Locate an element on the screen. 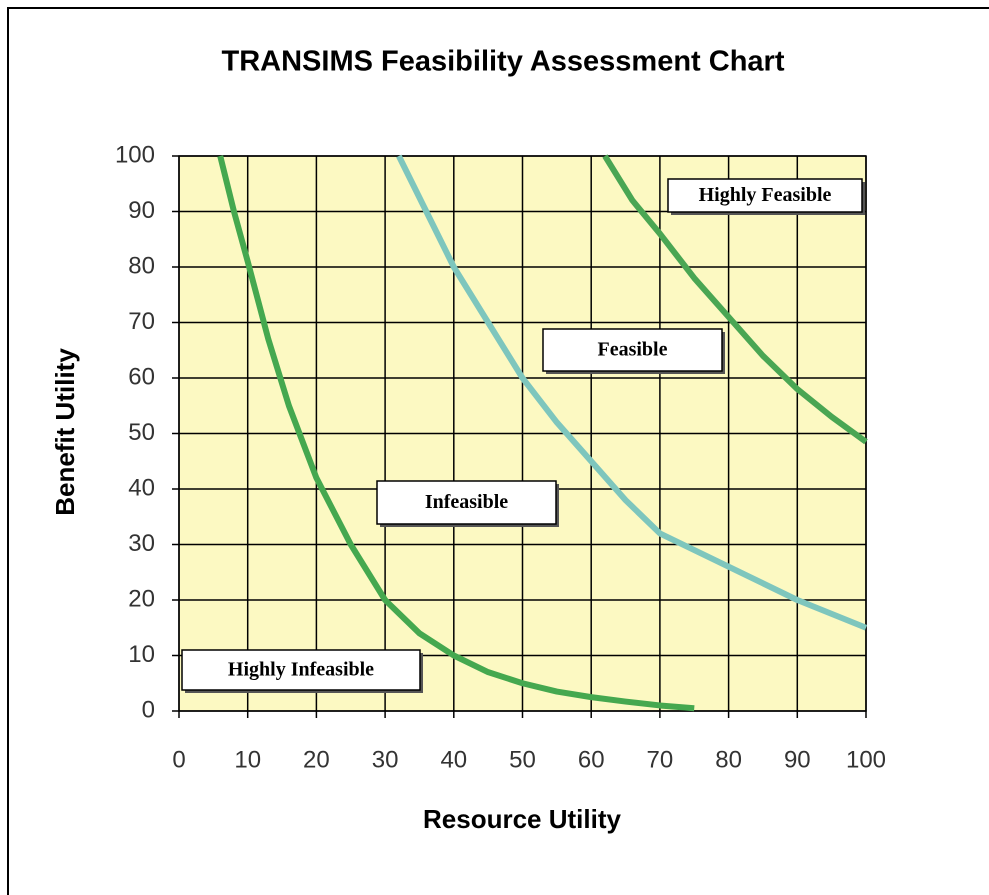 This screenshot has height=895, width=989. annotation: Highly Feasible is located at coordinates (765, 195).